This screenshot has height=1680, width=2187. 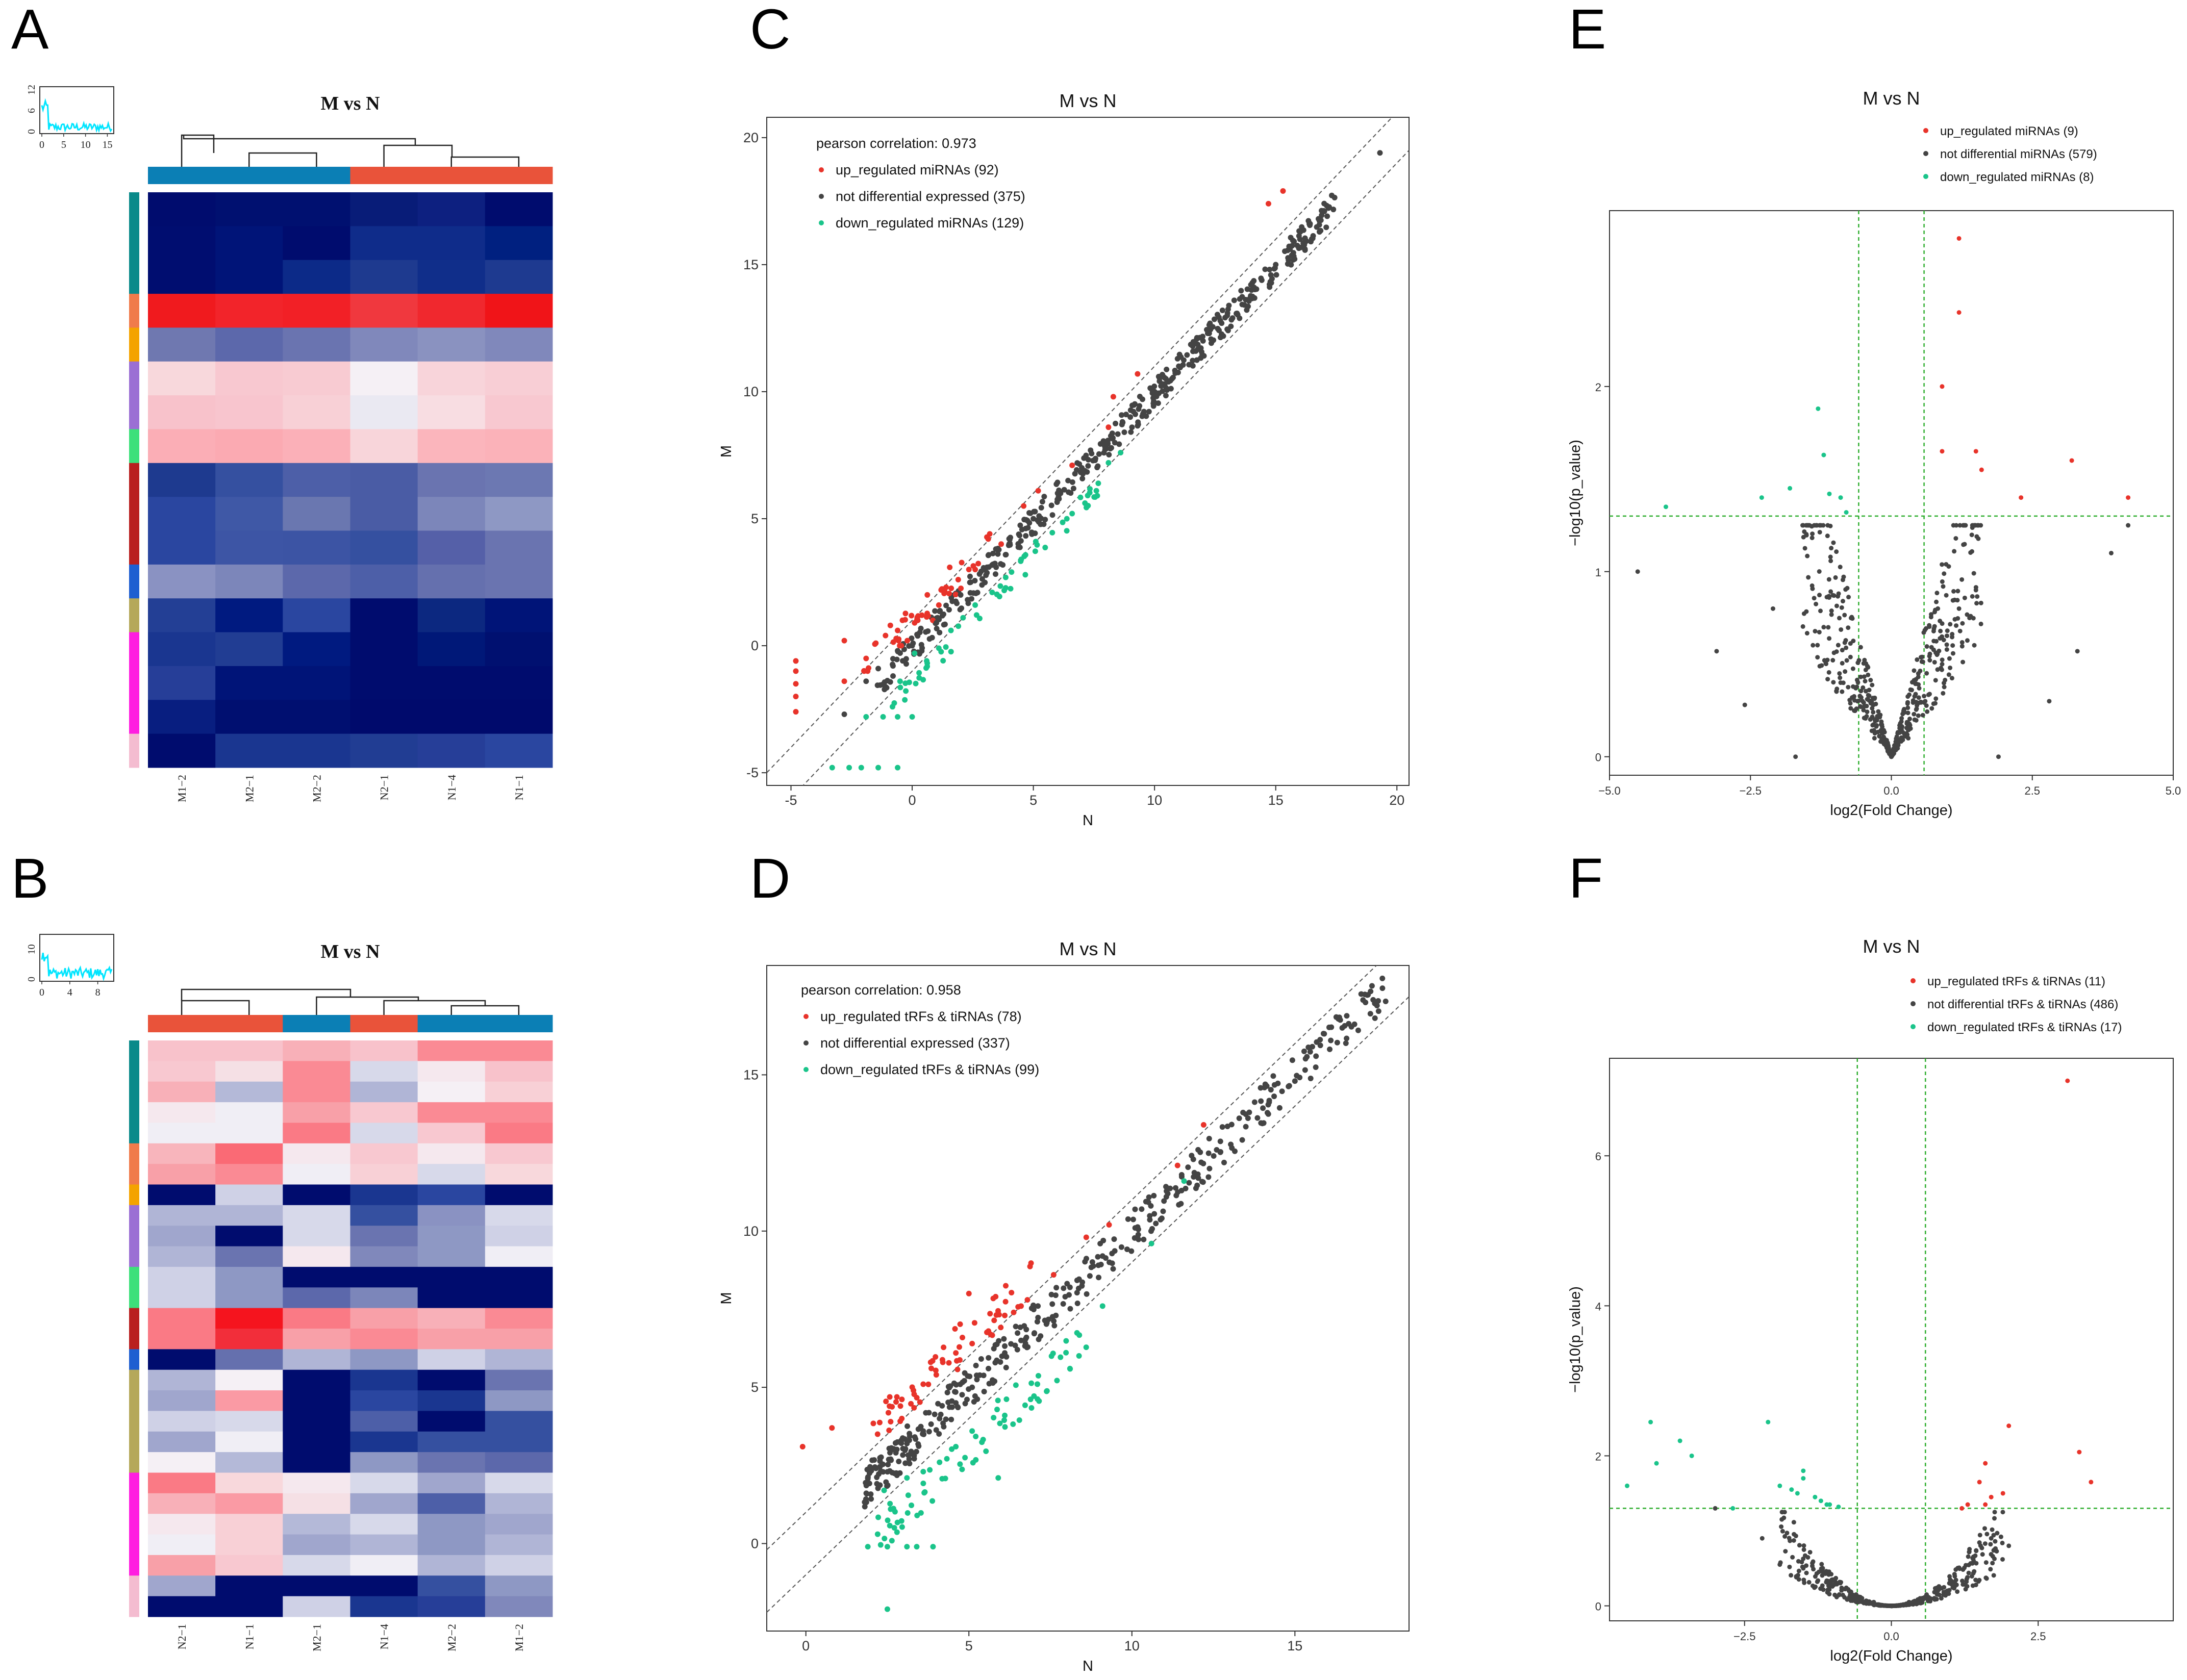 What do you see at coordinates (2024, 1027) in the screenshot?
I see `legend-label: down_regulated tRFs & tiRNAs (17)` at bounding box center [2024, 1027].